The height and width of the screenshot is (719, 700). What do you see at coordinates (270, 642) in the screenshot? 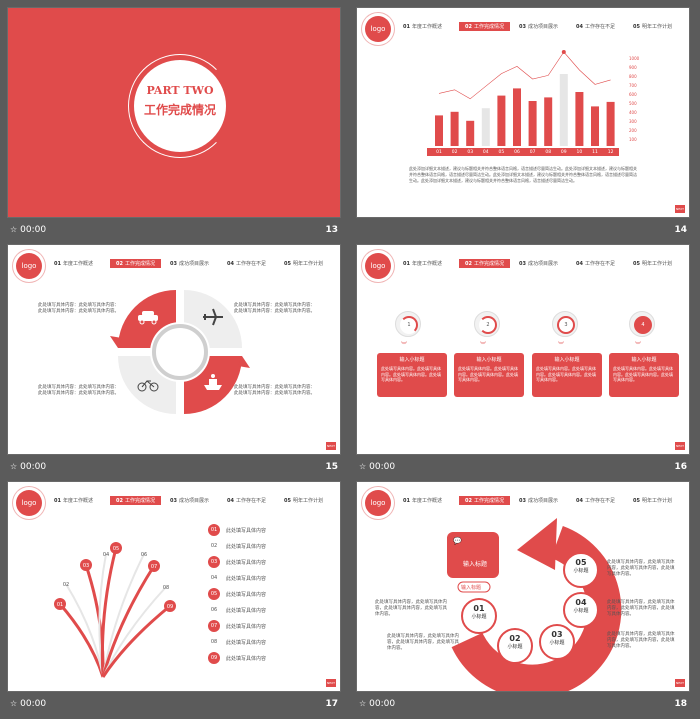
I see `list-item: 08 此处填写具体内容` at bounding box center [270, 642].